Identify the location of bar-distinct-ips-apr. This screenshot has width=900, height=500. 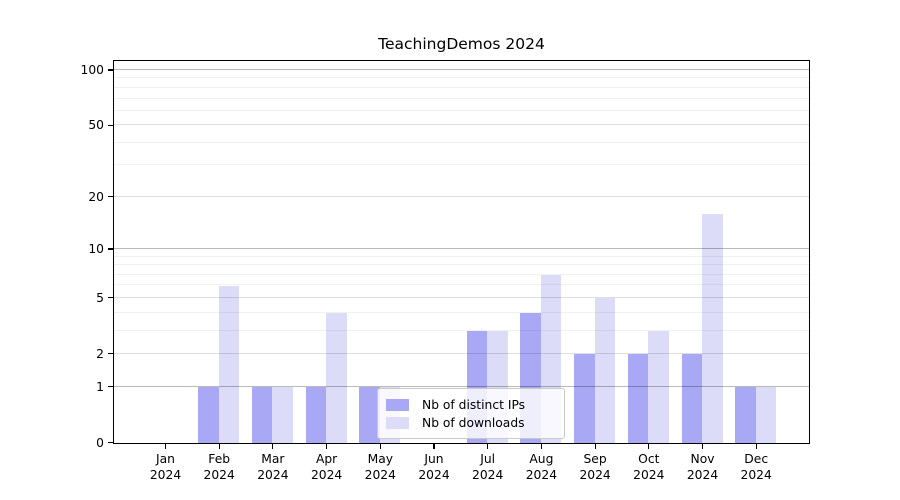
(316, 415).